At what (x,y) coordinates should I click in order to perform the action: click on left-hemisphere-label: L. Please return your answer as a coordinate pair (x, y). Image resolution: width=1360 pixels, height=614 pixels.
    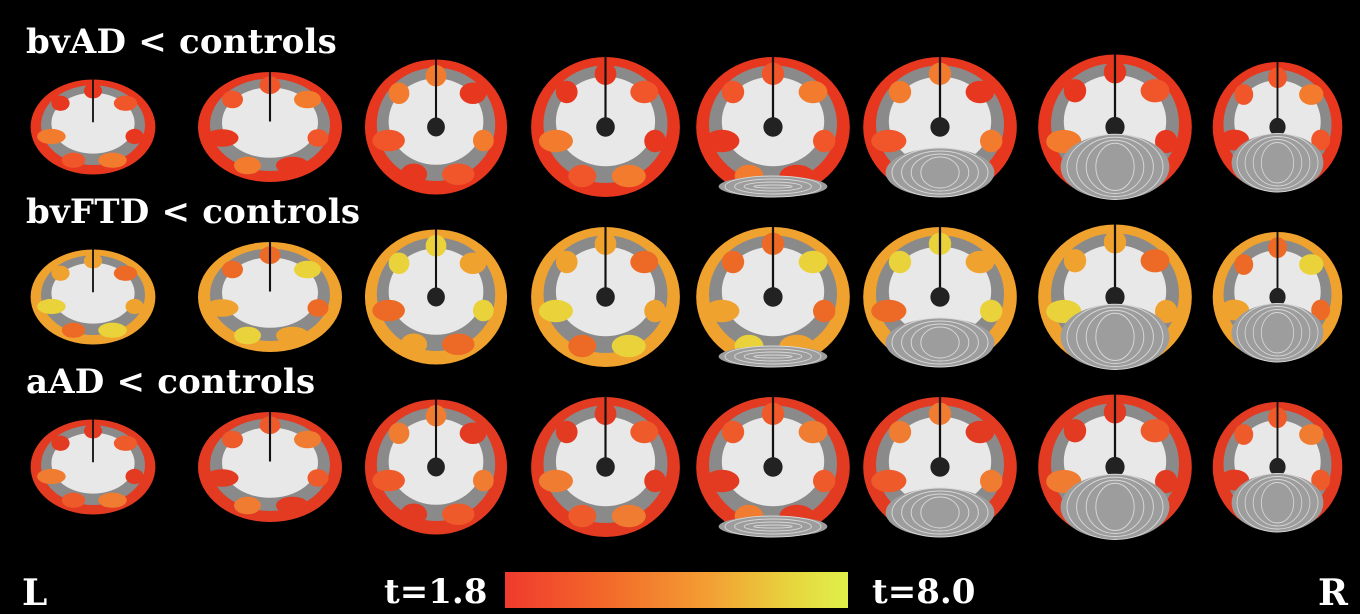
    Looking at the image, I should click on (35, 593).